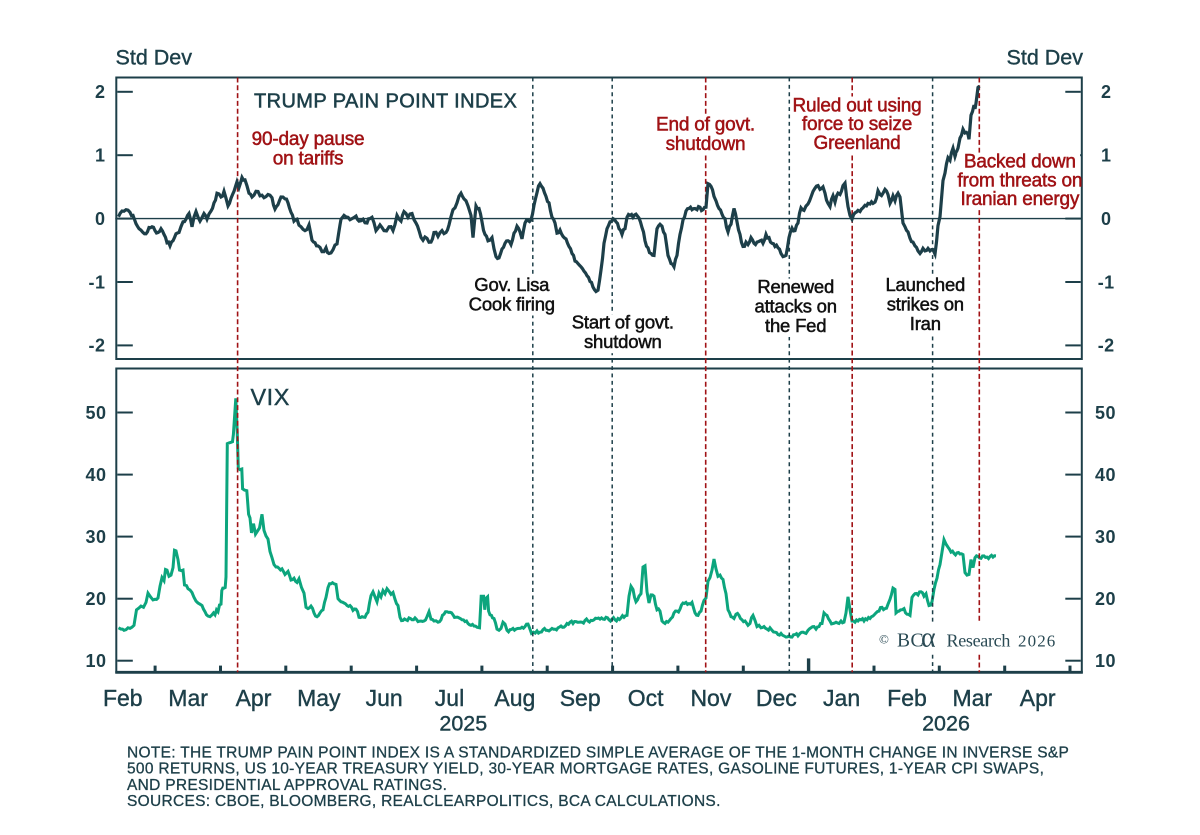  I want to click on svg-text: End of govt., so click(705, 125).